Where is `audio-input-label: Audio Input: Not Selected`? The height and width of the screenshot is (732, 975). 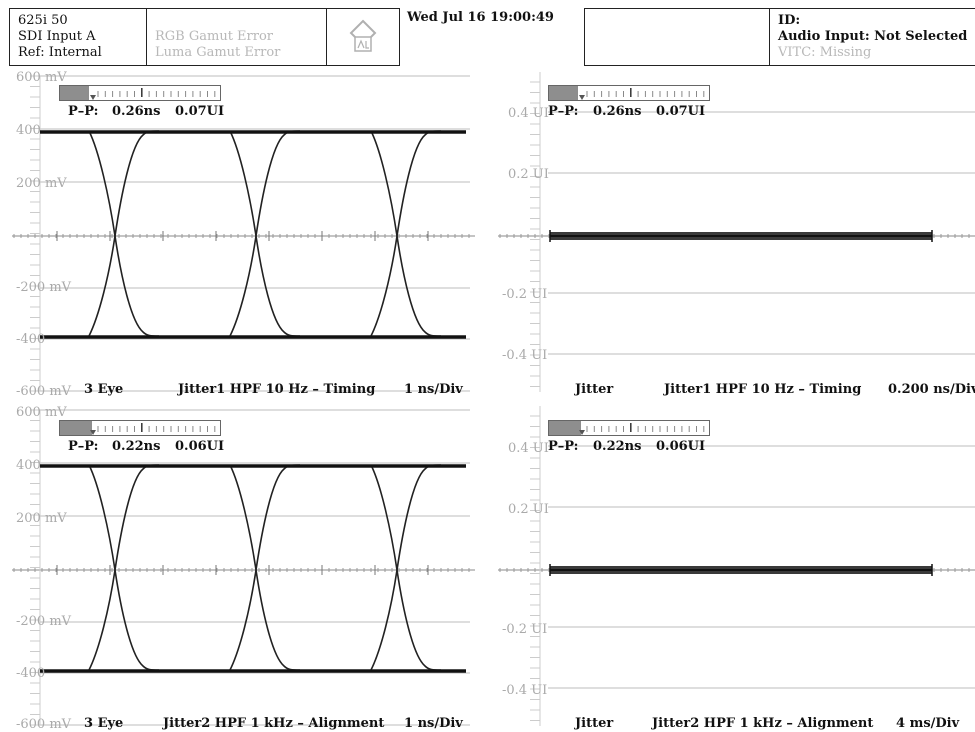
audio-input-label: Audio Input: Not Selected is located at coordinates (873, 36).